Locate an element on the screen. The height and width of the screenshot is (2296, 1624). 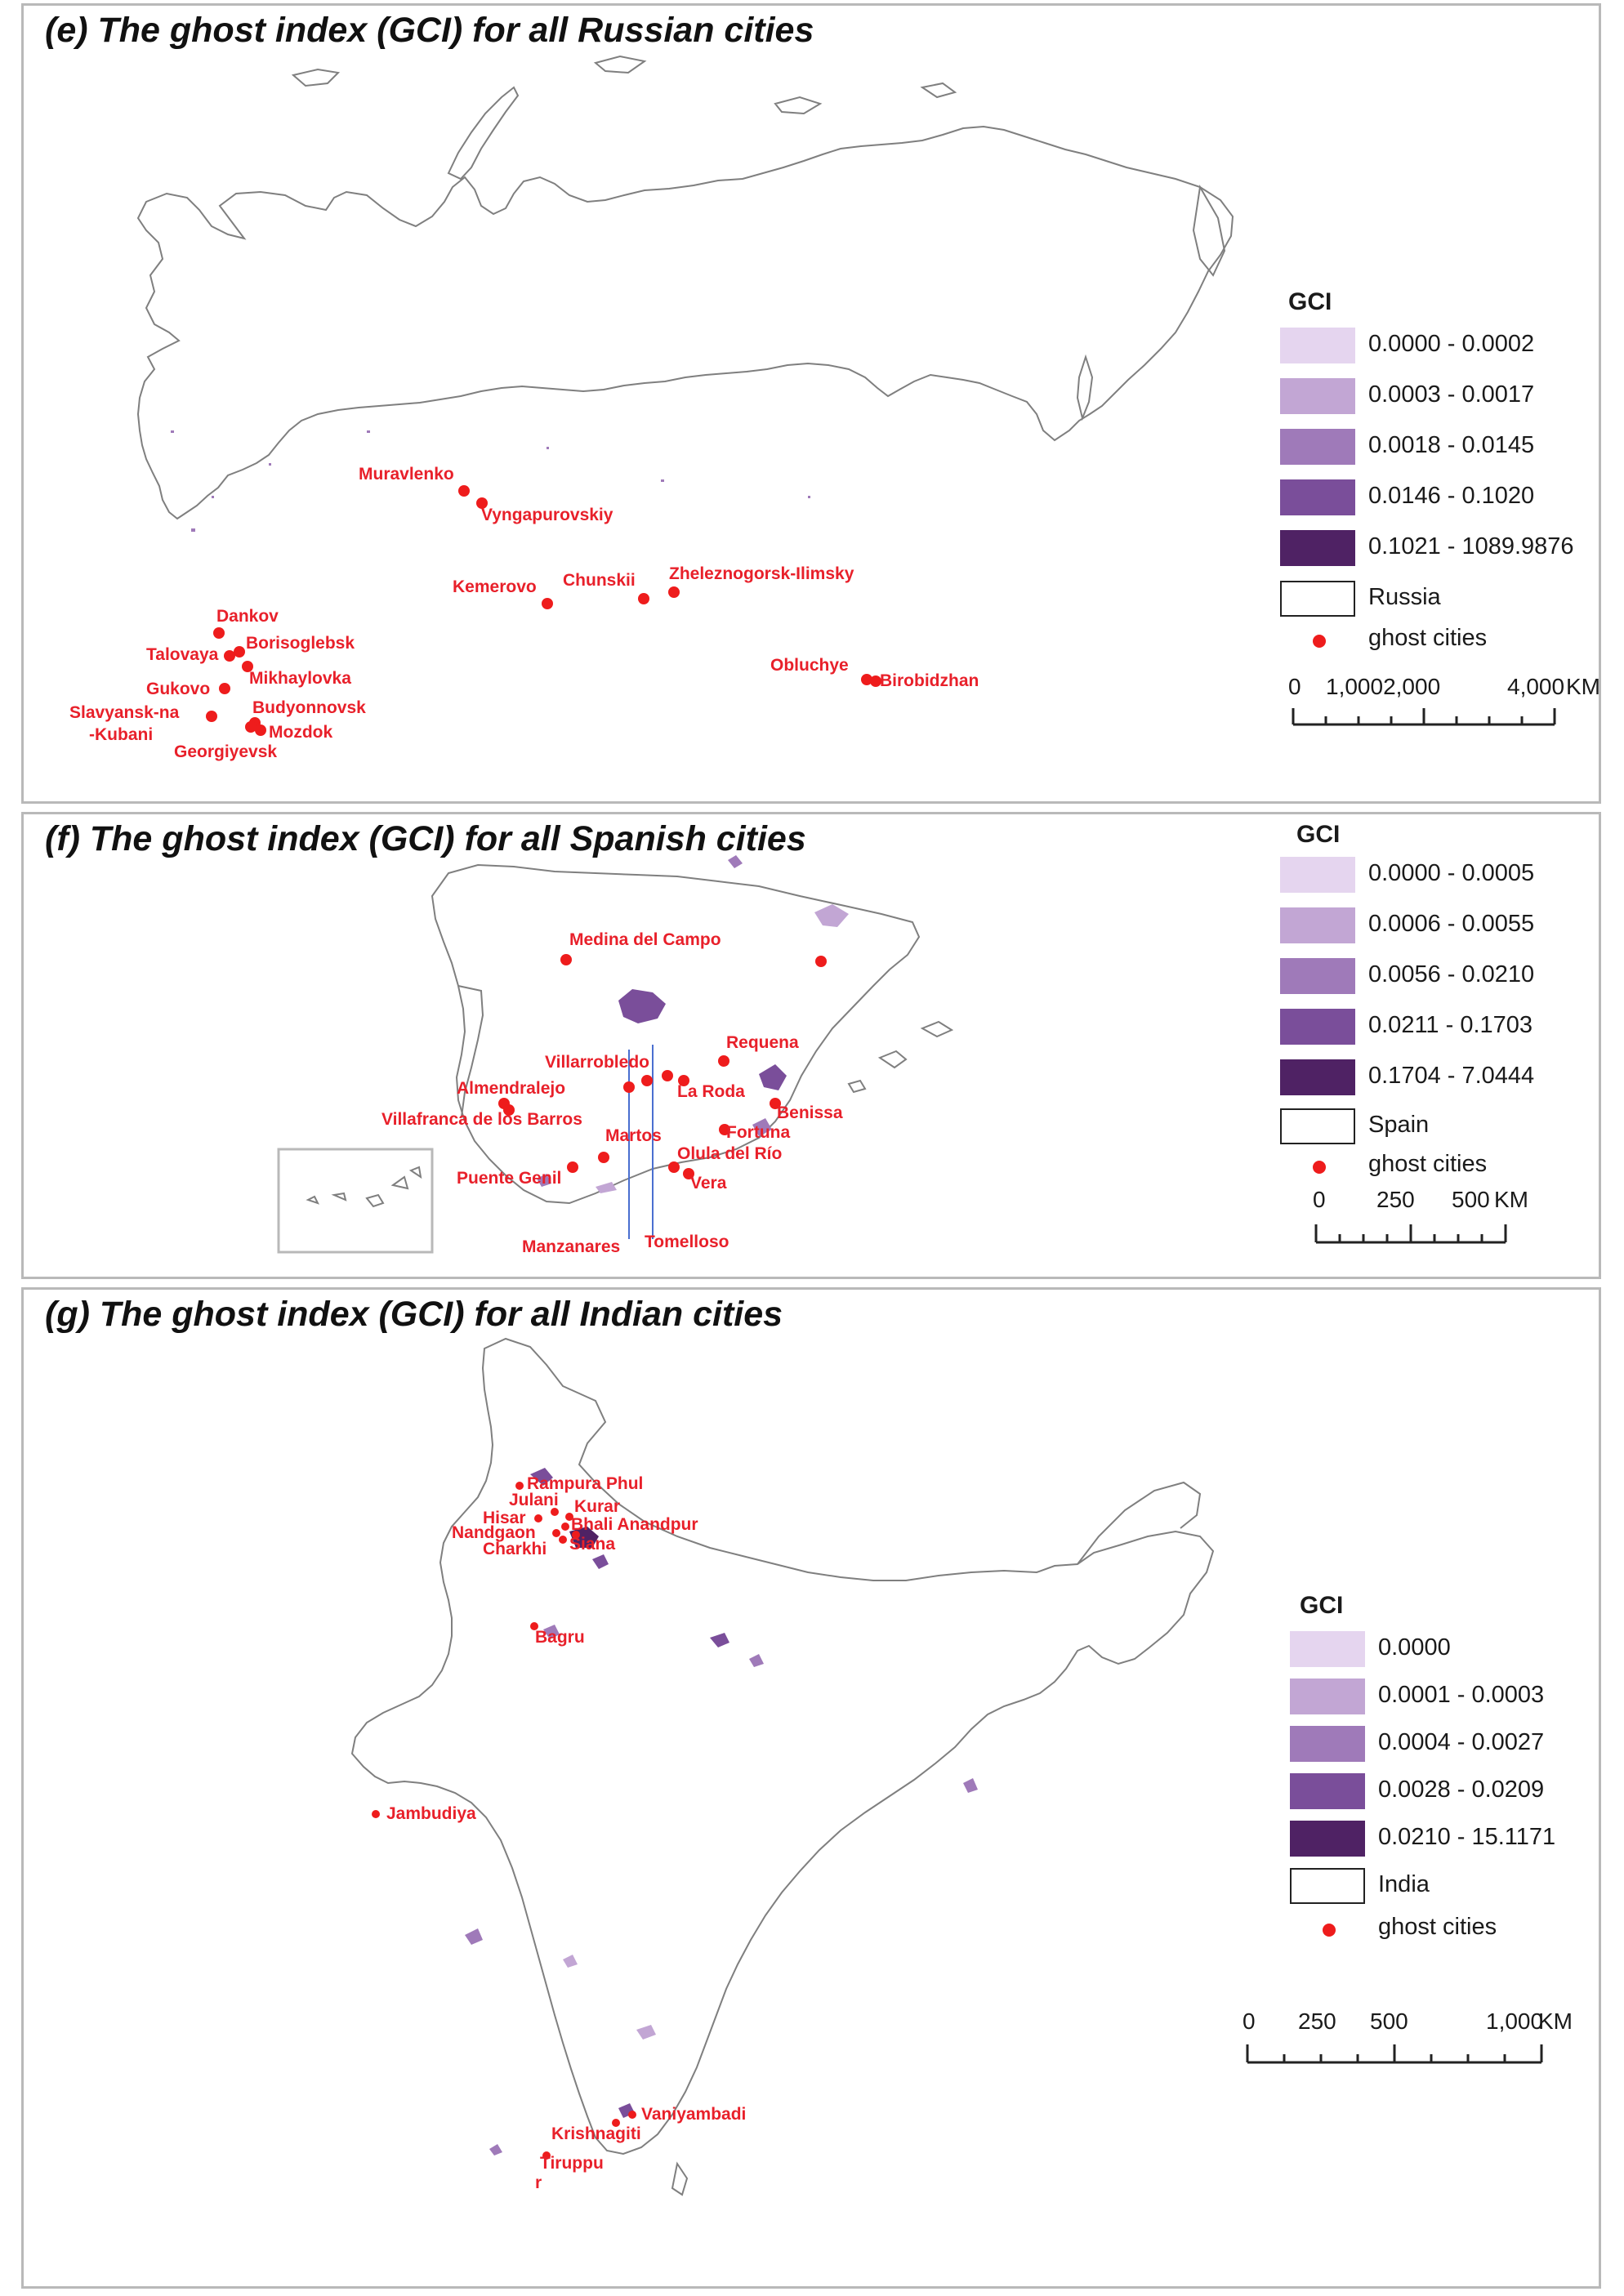
marker-mozdok is located at coordinates (260, 730).